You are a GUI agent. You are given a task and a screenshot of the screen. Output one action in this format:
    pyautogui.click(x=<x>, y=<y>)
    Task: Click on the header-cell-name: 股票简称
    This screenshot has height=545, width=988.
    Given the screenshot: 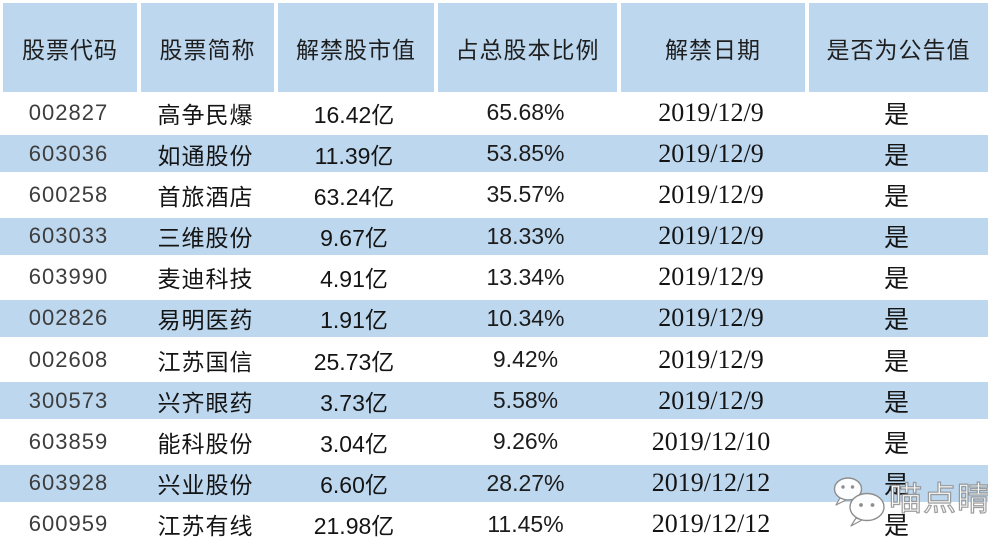 What is the action you would take?
    pyautogui.click(x=207, y=47)
    